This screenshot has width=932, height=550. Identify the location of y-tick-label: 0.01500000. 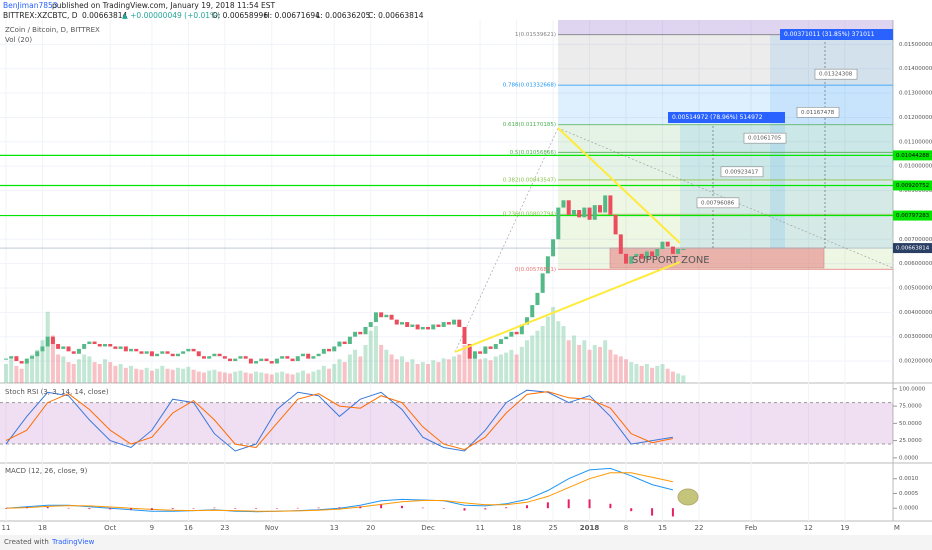
(915, 45).